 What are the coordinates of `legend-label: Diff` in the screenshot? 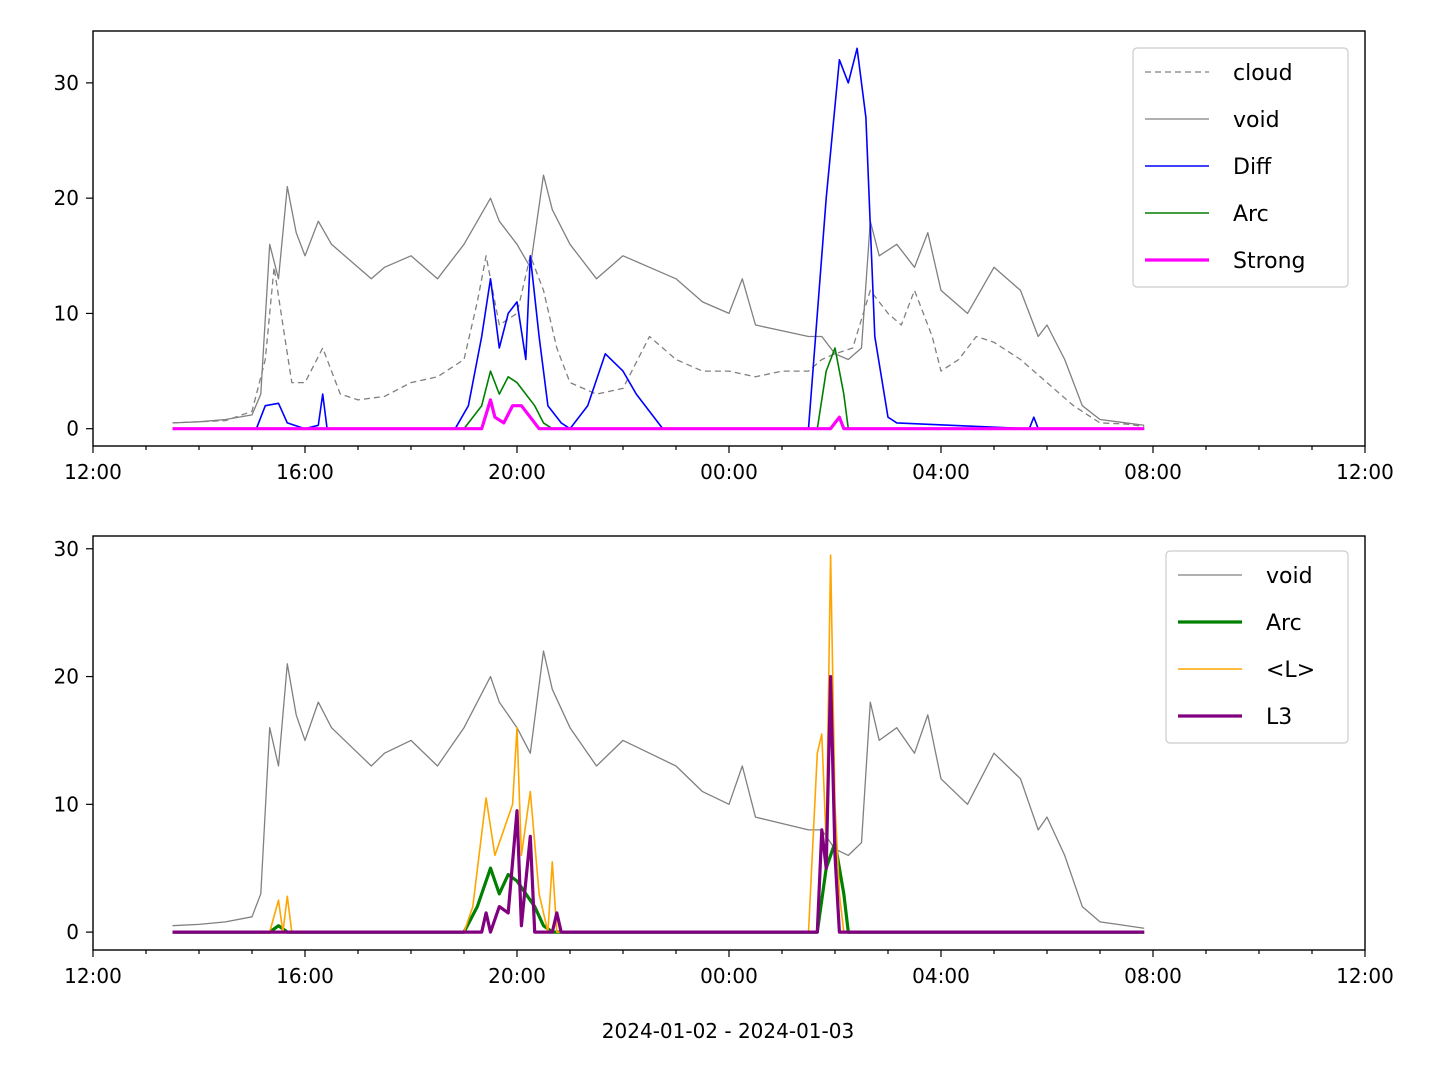 It's located at (1252, 167).